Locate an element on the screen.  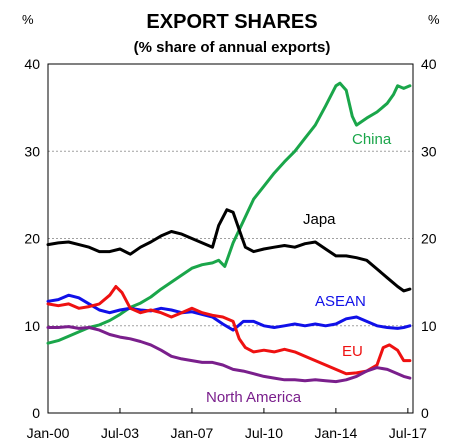
y-tick-label-right: 10 is located at coordinates (429, 326).